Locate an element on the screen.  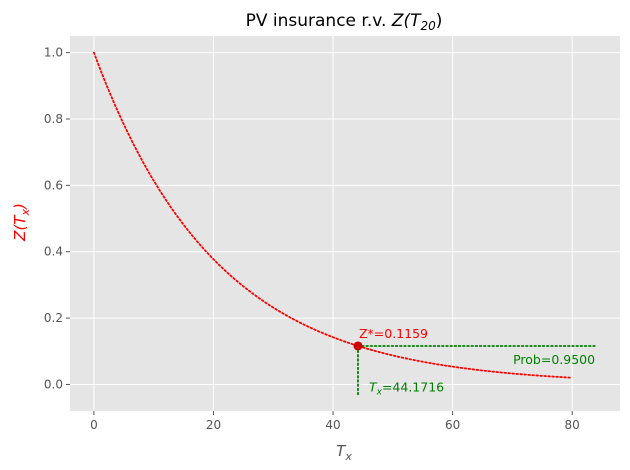
y-tick-label: 0.2 is located at coordinates (53, 318).